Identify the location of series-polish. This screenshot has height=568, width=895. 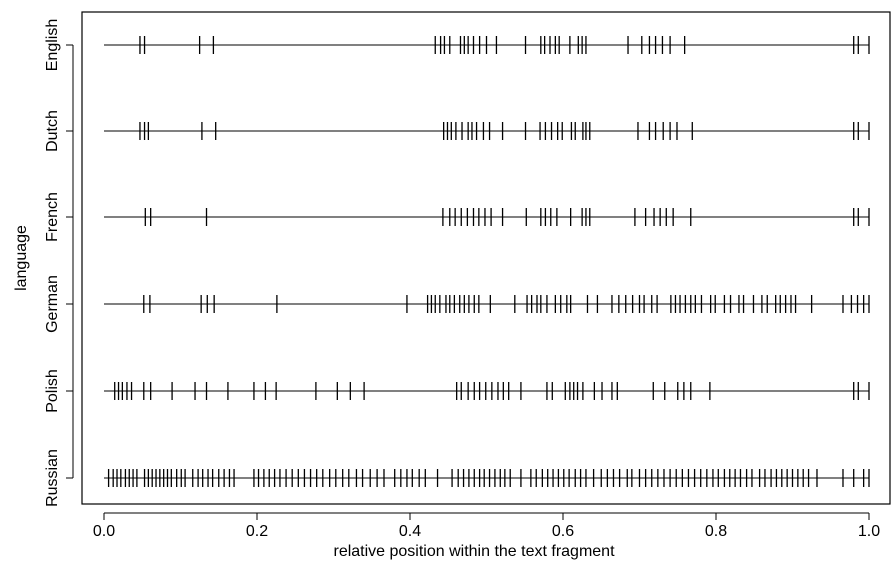
(487, 391).